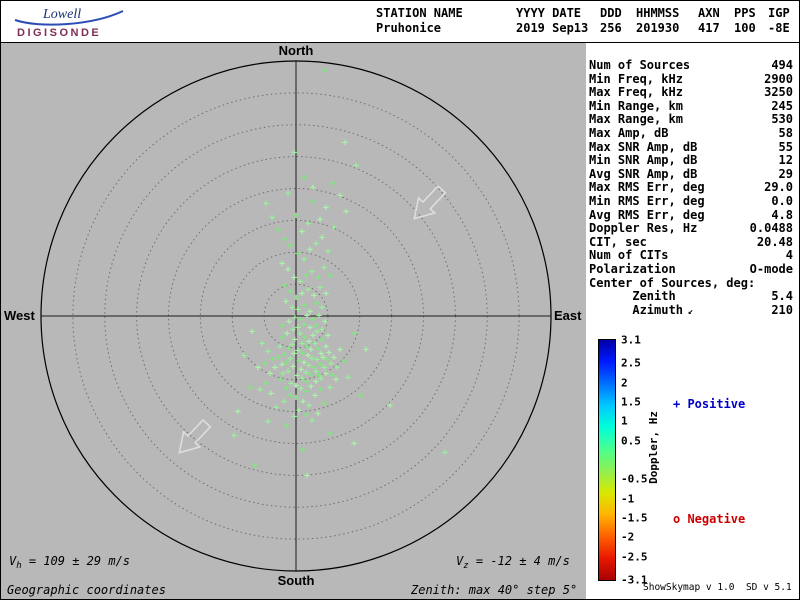 The height and width of the screenshot is (600, 800). What do you see at coordinates (716, 21) in the screenshot?
I see `header-col: AXN 417` at bounding box center [716, 21].